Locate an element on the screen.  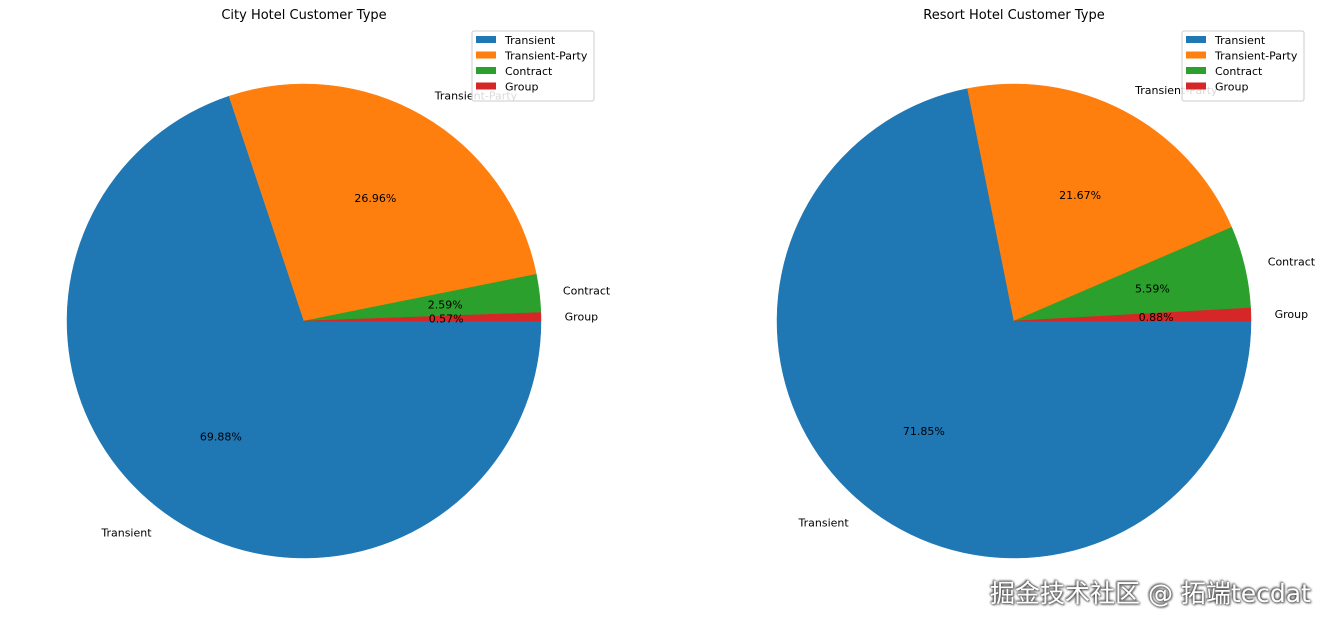
resort-wedge-label-group: Group is located at coordinates (1292, 314).